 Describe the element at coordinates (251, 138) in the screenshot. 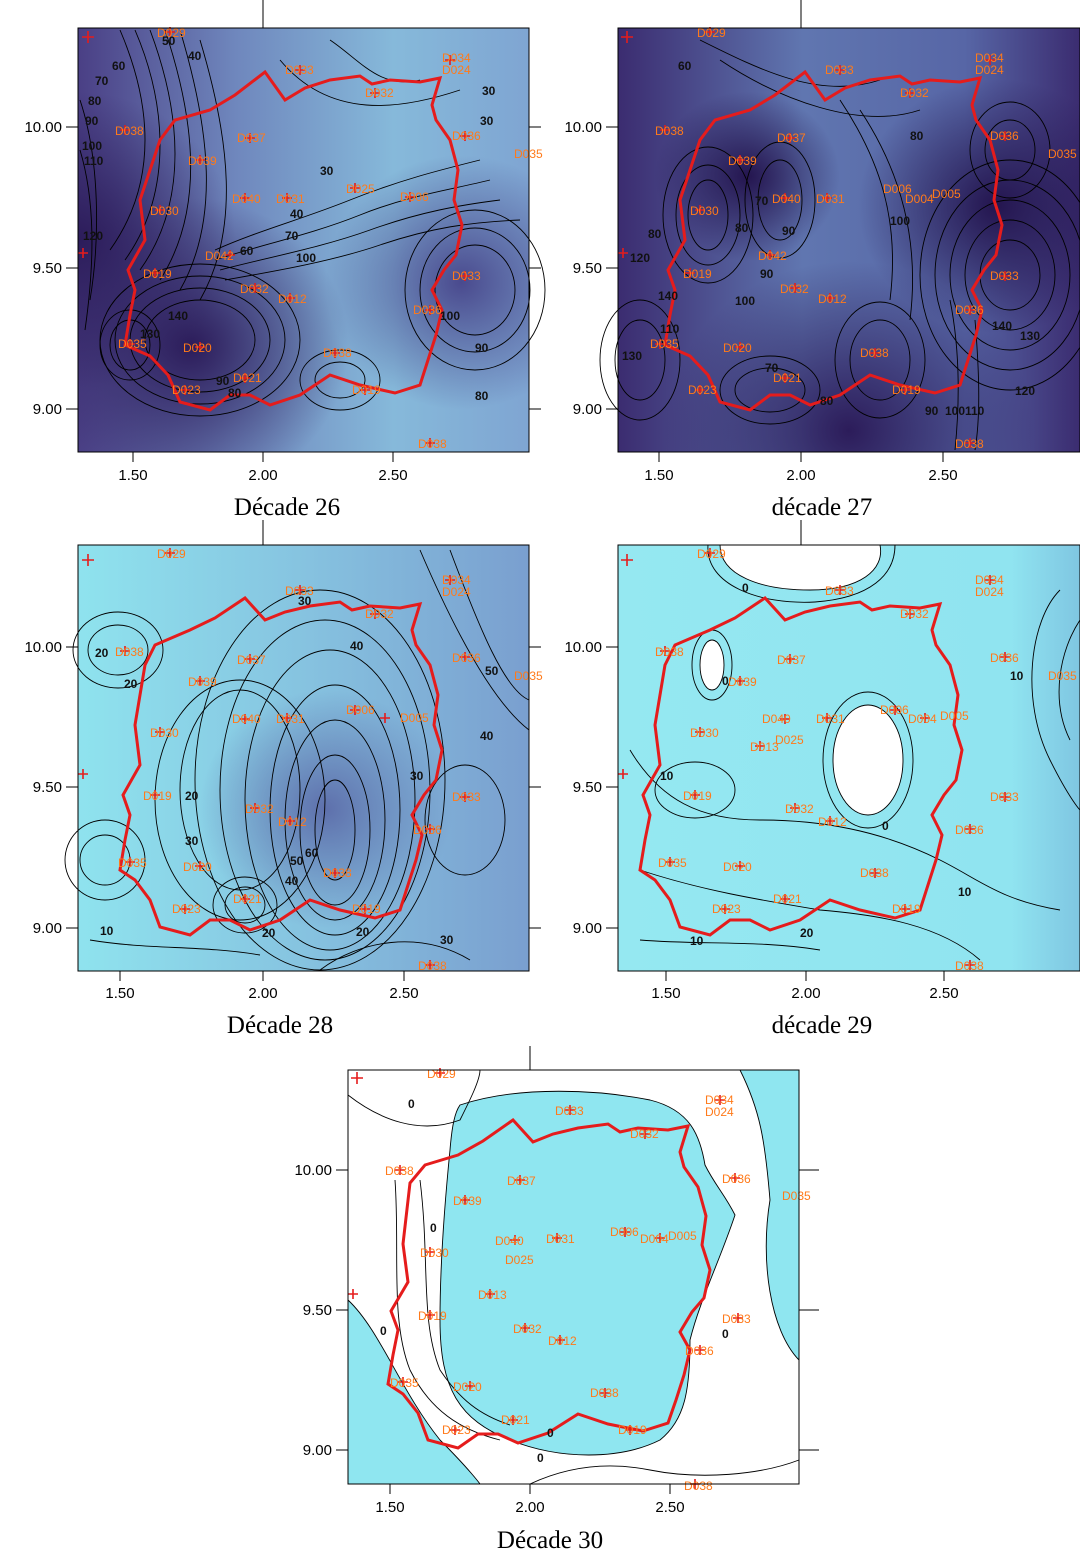

I see `svg-text: D037` at that location.